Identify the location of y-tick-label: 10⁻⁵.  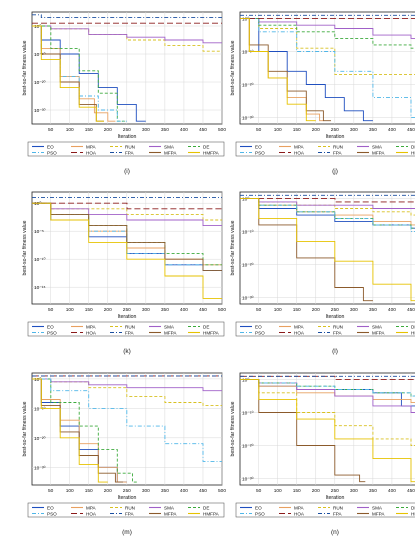
(39, 232).